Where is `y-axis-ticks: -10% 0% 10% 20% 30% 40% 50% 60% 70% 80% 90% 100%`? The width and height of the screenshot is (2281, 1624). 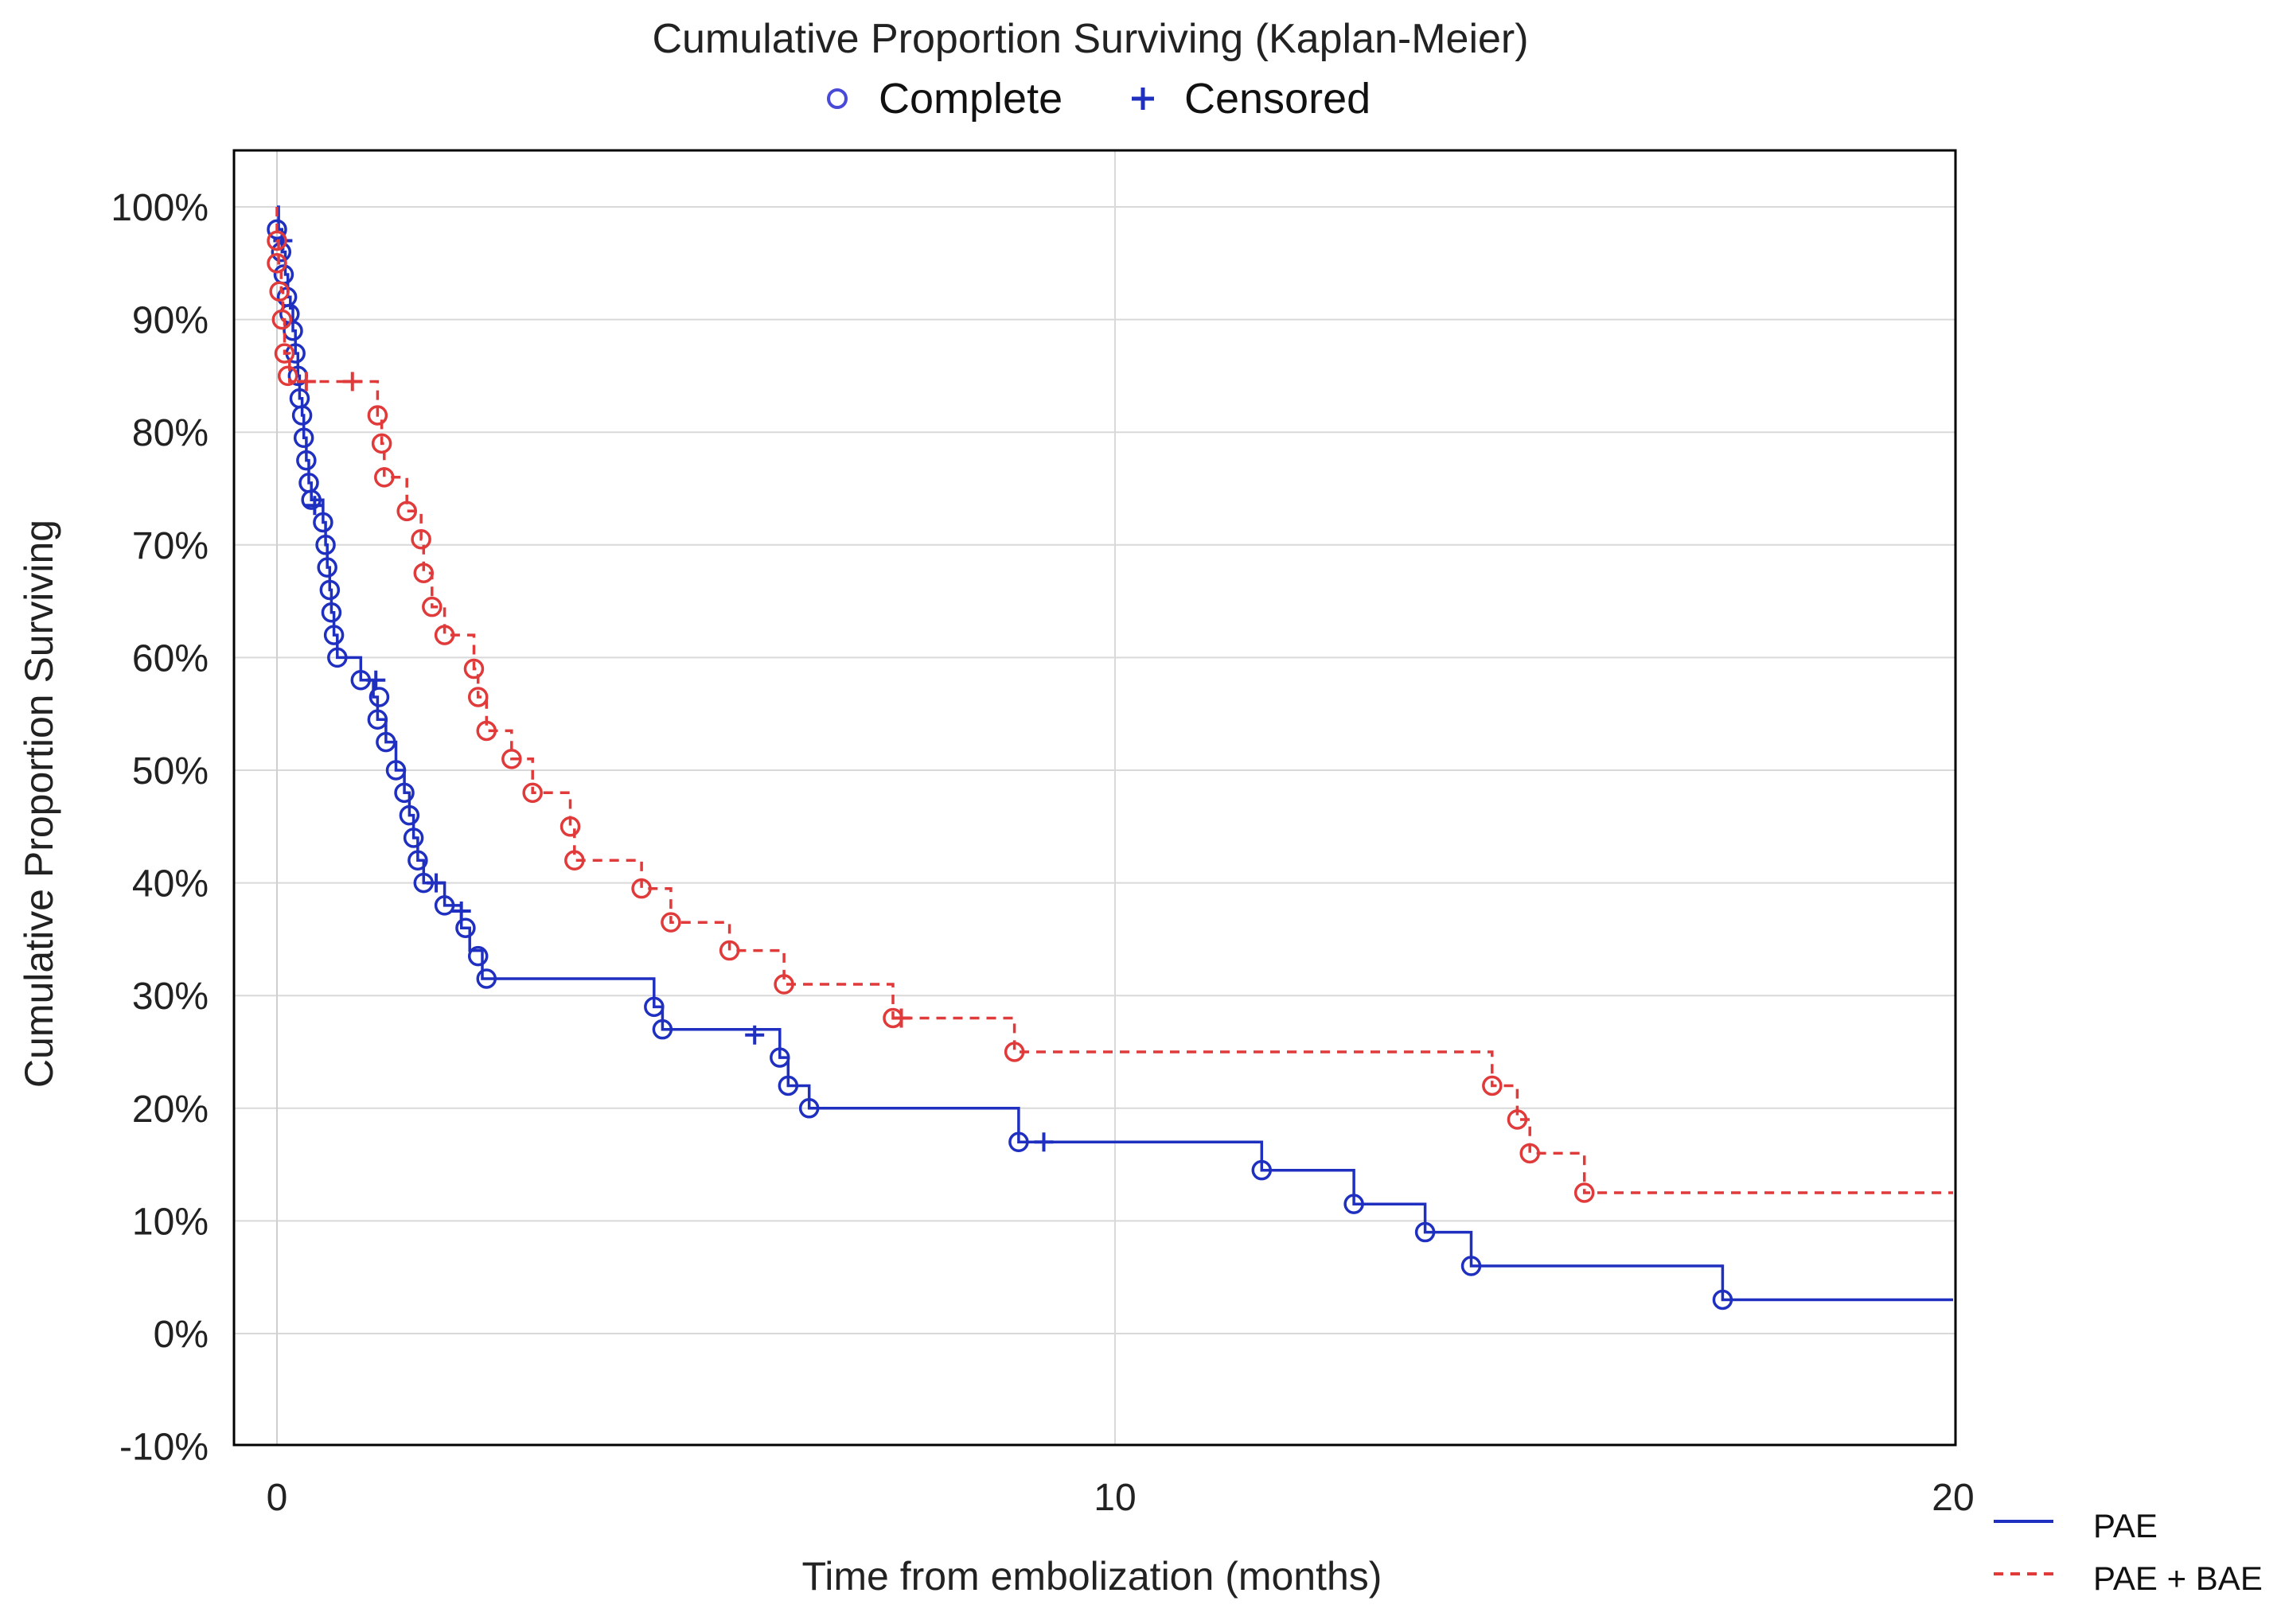 y-axis-ticks: -10% 0% 10% 20% 30% 40% 50% 60% 70% 80% 90% 100% is located at coordinates (160, 828).